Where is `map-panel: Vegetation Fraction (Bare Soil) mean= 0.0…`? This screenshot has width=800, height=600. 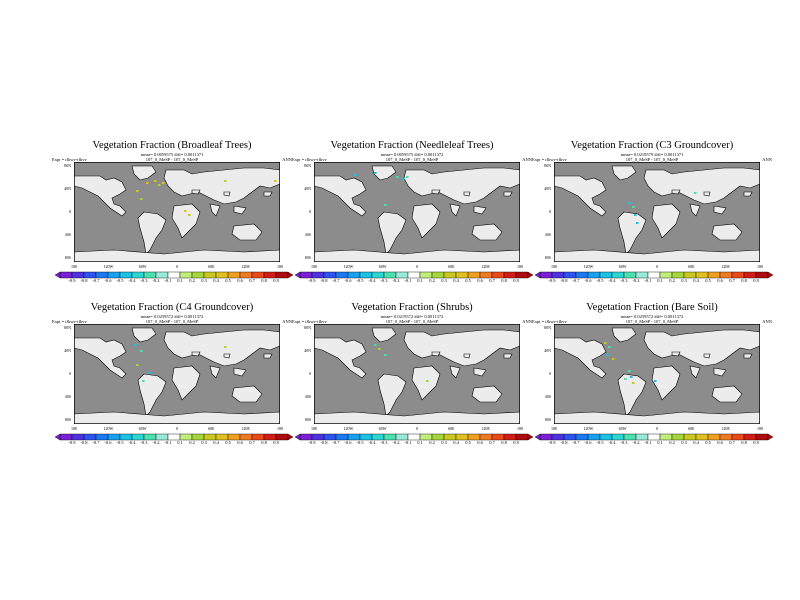 map-panel: Vegetation Fraction (Bare Soil) mean= 0.0… is located at coordinates (653, 377).